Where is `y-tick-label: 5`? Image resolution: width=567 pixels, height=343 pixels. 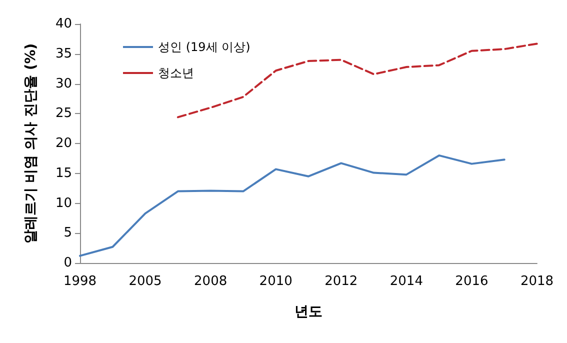 y-tick-label: 5 is located at coordinates (68, 233).